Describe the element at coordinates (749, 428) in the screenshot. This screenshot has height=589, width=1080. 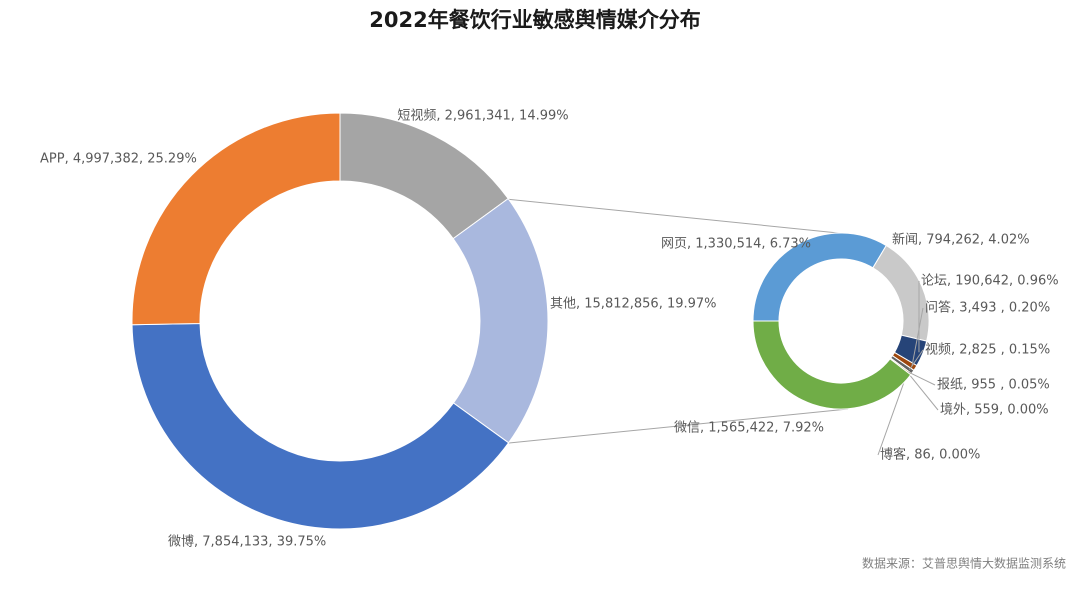
I see `data-label: 微信, 1,565,422, 7.92%` at that location.